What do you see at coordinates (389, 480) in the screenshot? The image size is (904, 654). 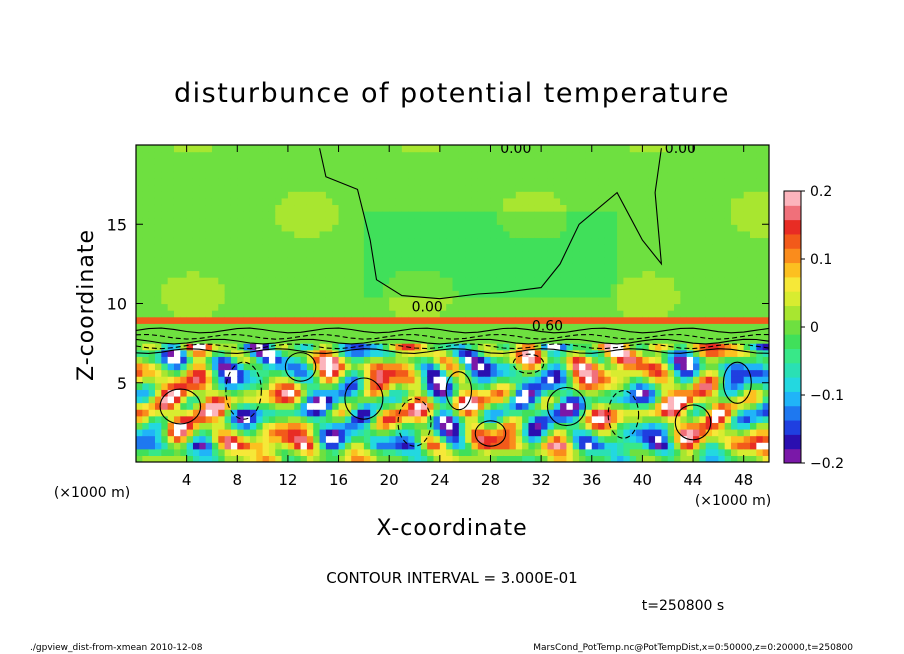 I see `x-tick-label: 20` at bounding box center [389, 480].